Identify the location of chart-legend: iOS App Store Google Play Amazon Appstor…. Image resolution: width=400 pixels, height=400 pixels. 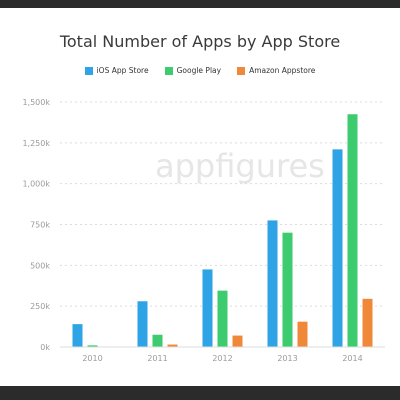
(200, 70).